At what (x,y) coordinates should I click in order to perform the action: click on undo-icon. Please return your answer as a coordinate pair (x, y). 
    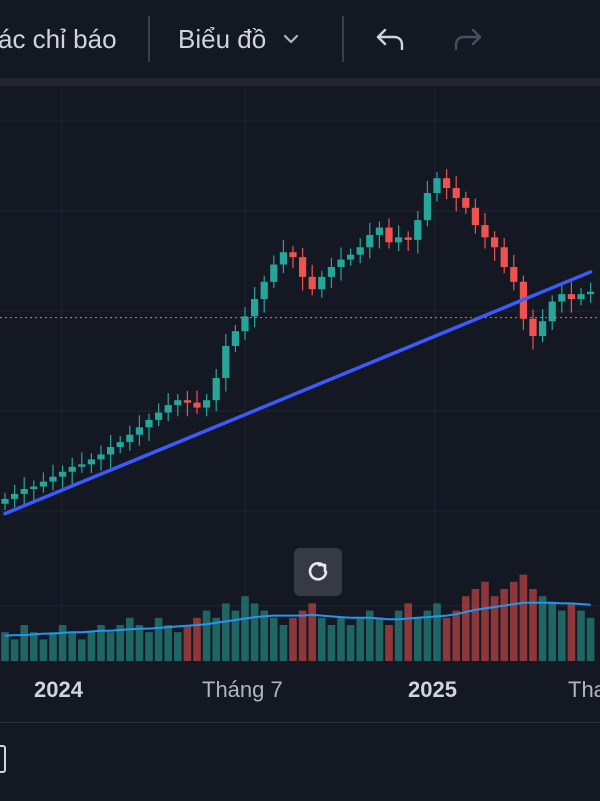
    Looking at the image, I should click on (390, 39).